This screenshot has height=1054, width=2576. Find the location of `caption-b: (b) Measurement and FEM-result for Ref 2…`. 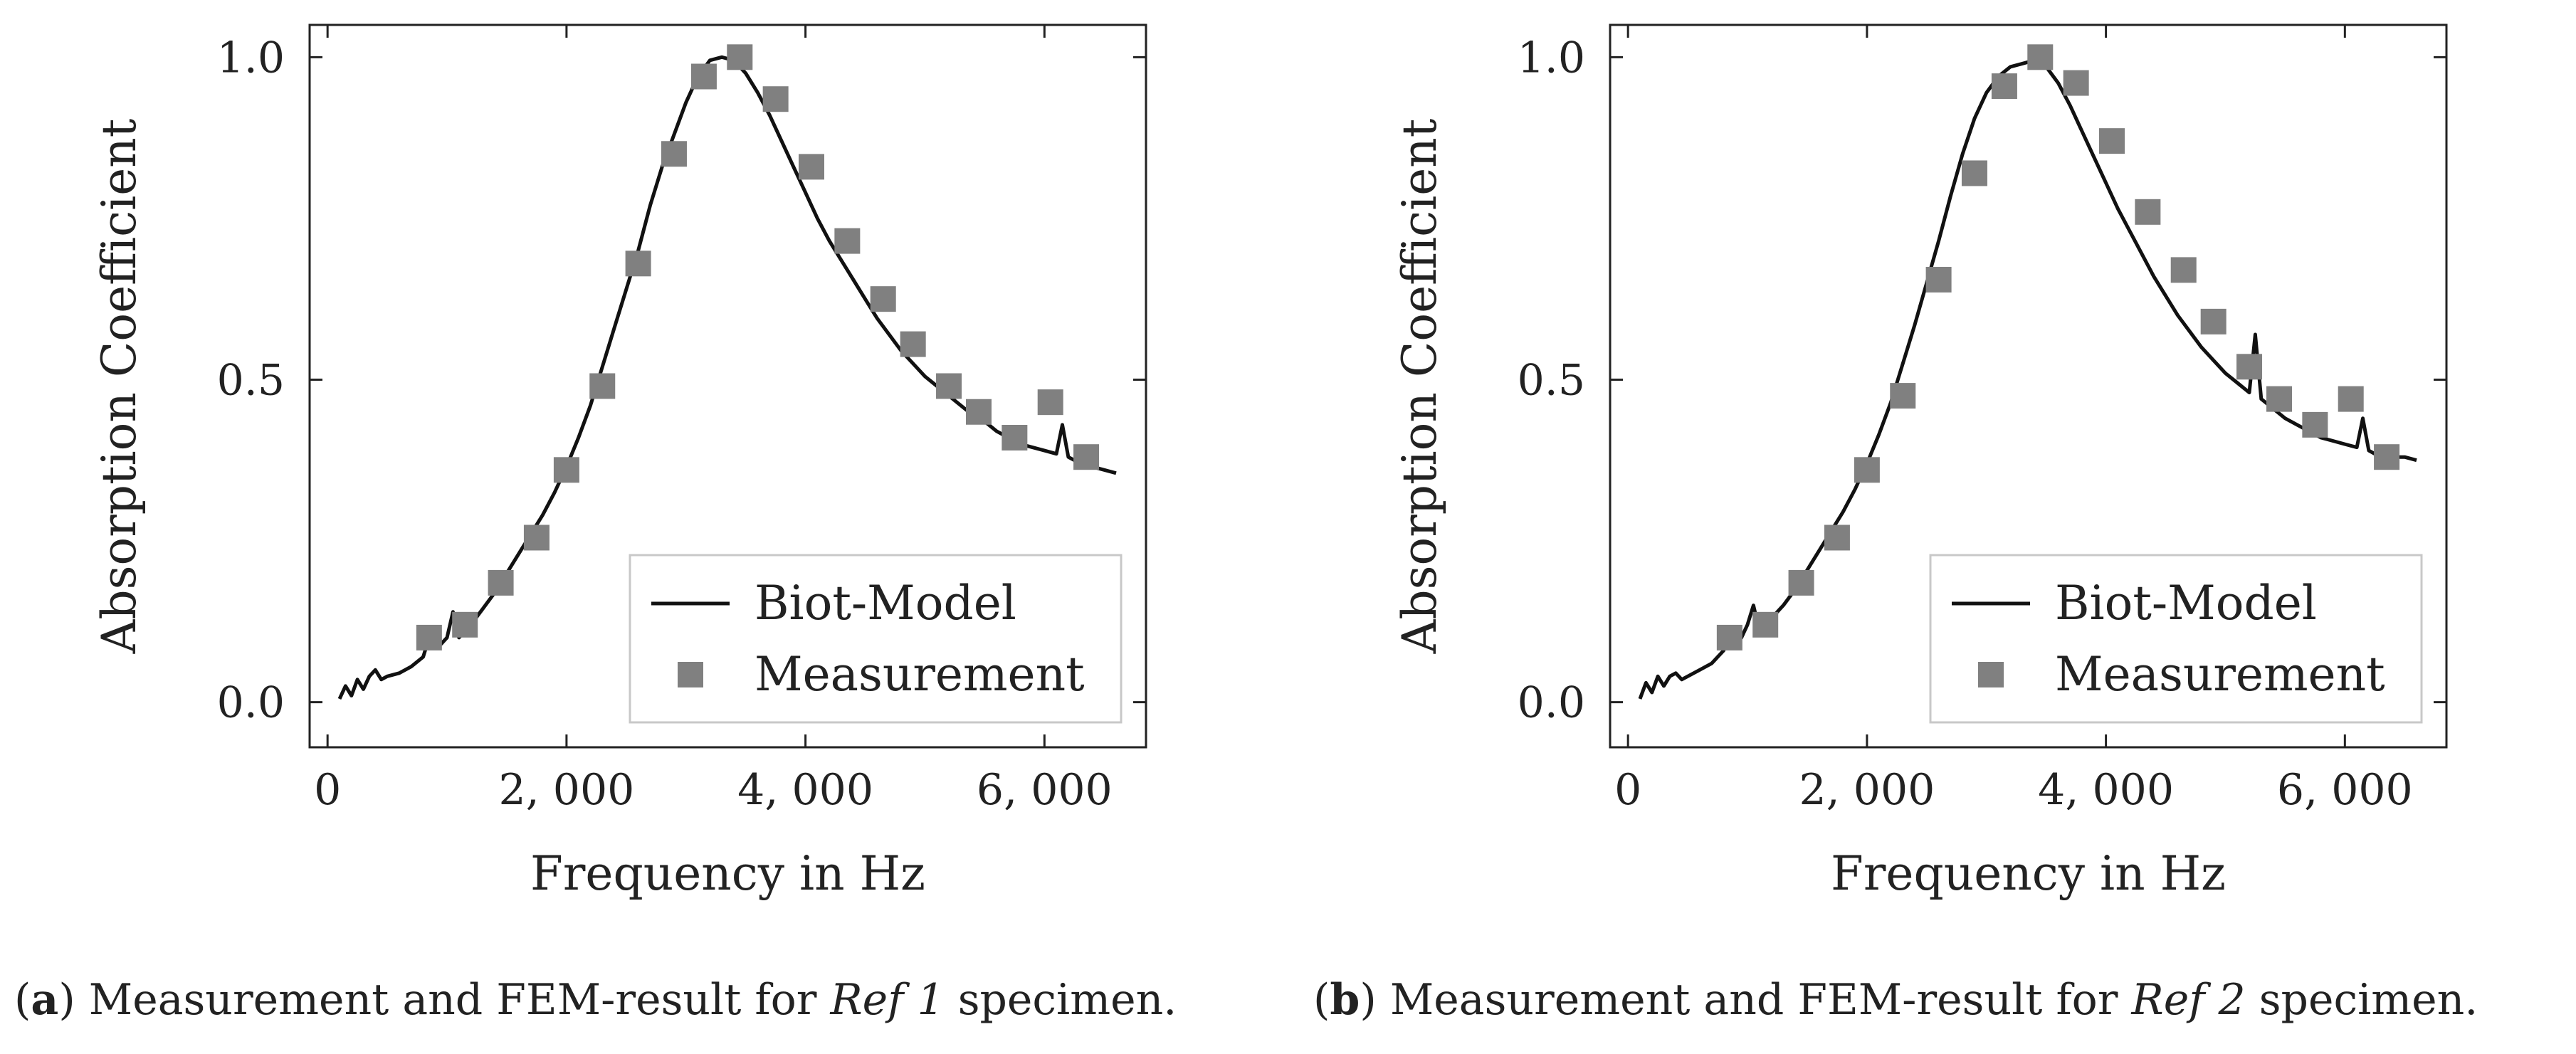

caption-b: (b) Measurement and FEM-result for Ref 2… is located at coordinates (1896, 1000).